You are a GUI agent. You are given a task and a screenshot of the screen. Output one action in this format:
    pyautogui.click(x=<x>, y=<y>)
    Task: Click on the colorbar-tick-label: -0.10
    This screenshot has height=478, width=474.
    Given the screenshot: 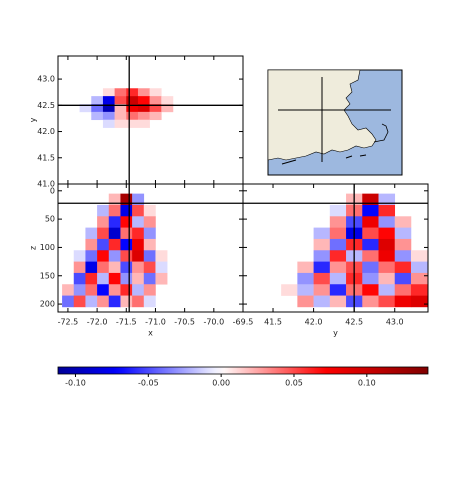 What is the action you would take?
    pyautogui.click(x=75, y=383)
    